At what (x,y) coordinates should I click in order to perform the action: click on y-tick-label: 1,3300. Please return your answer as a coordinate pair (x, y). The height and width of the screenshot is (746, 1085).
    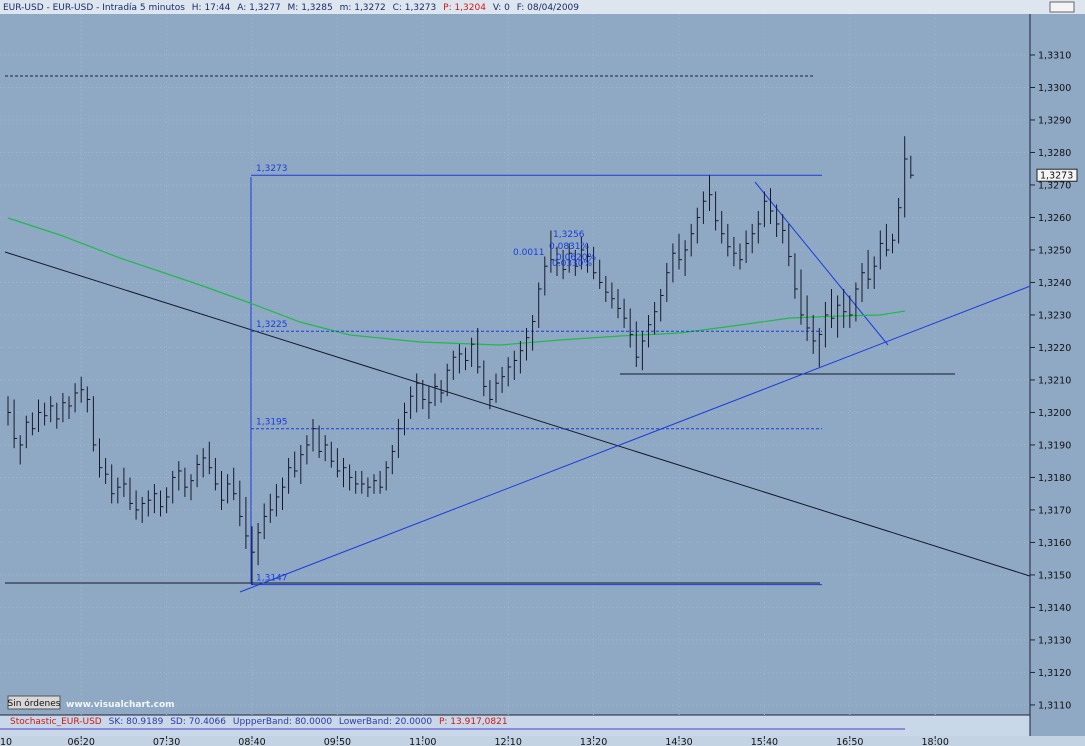
    Looking at the image, I should click on (1054, 88).